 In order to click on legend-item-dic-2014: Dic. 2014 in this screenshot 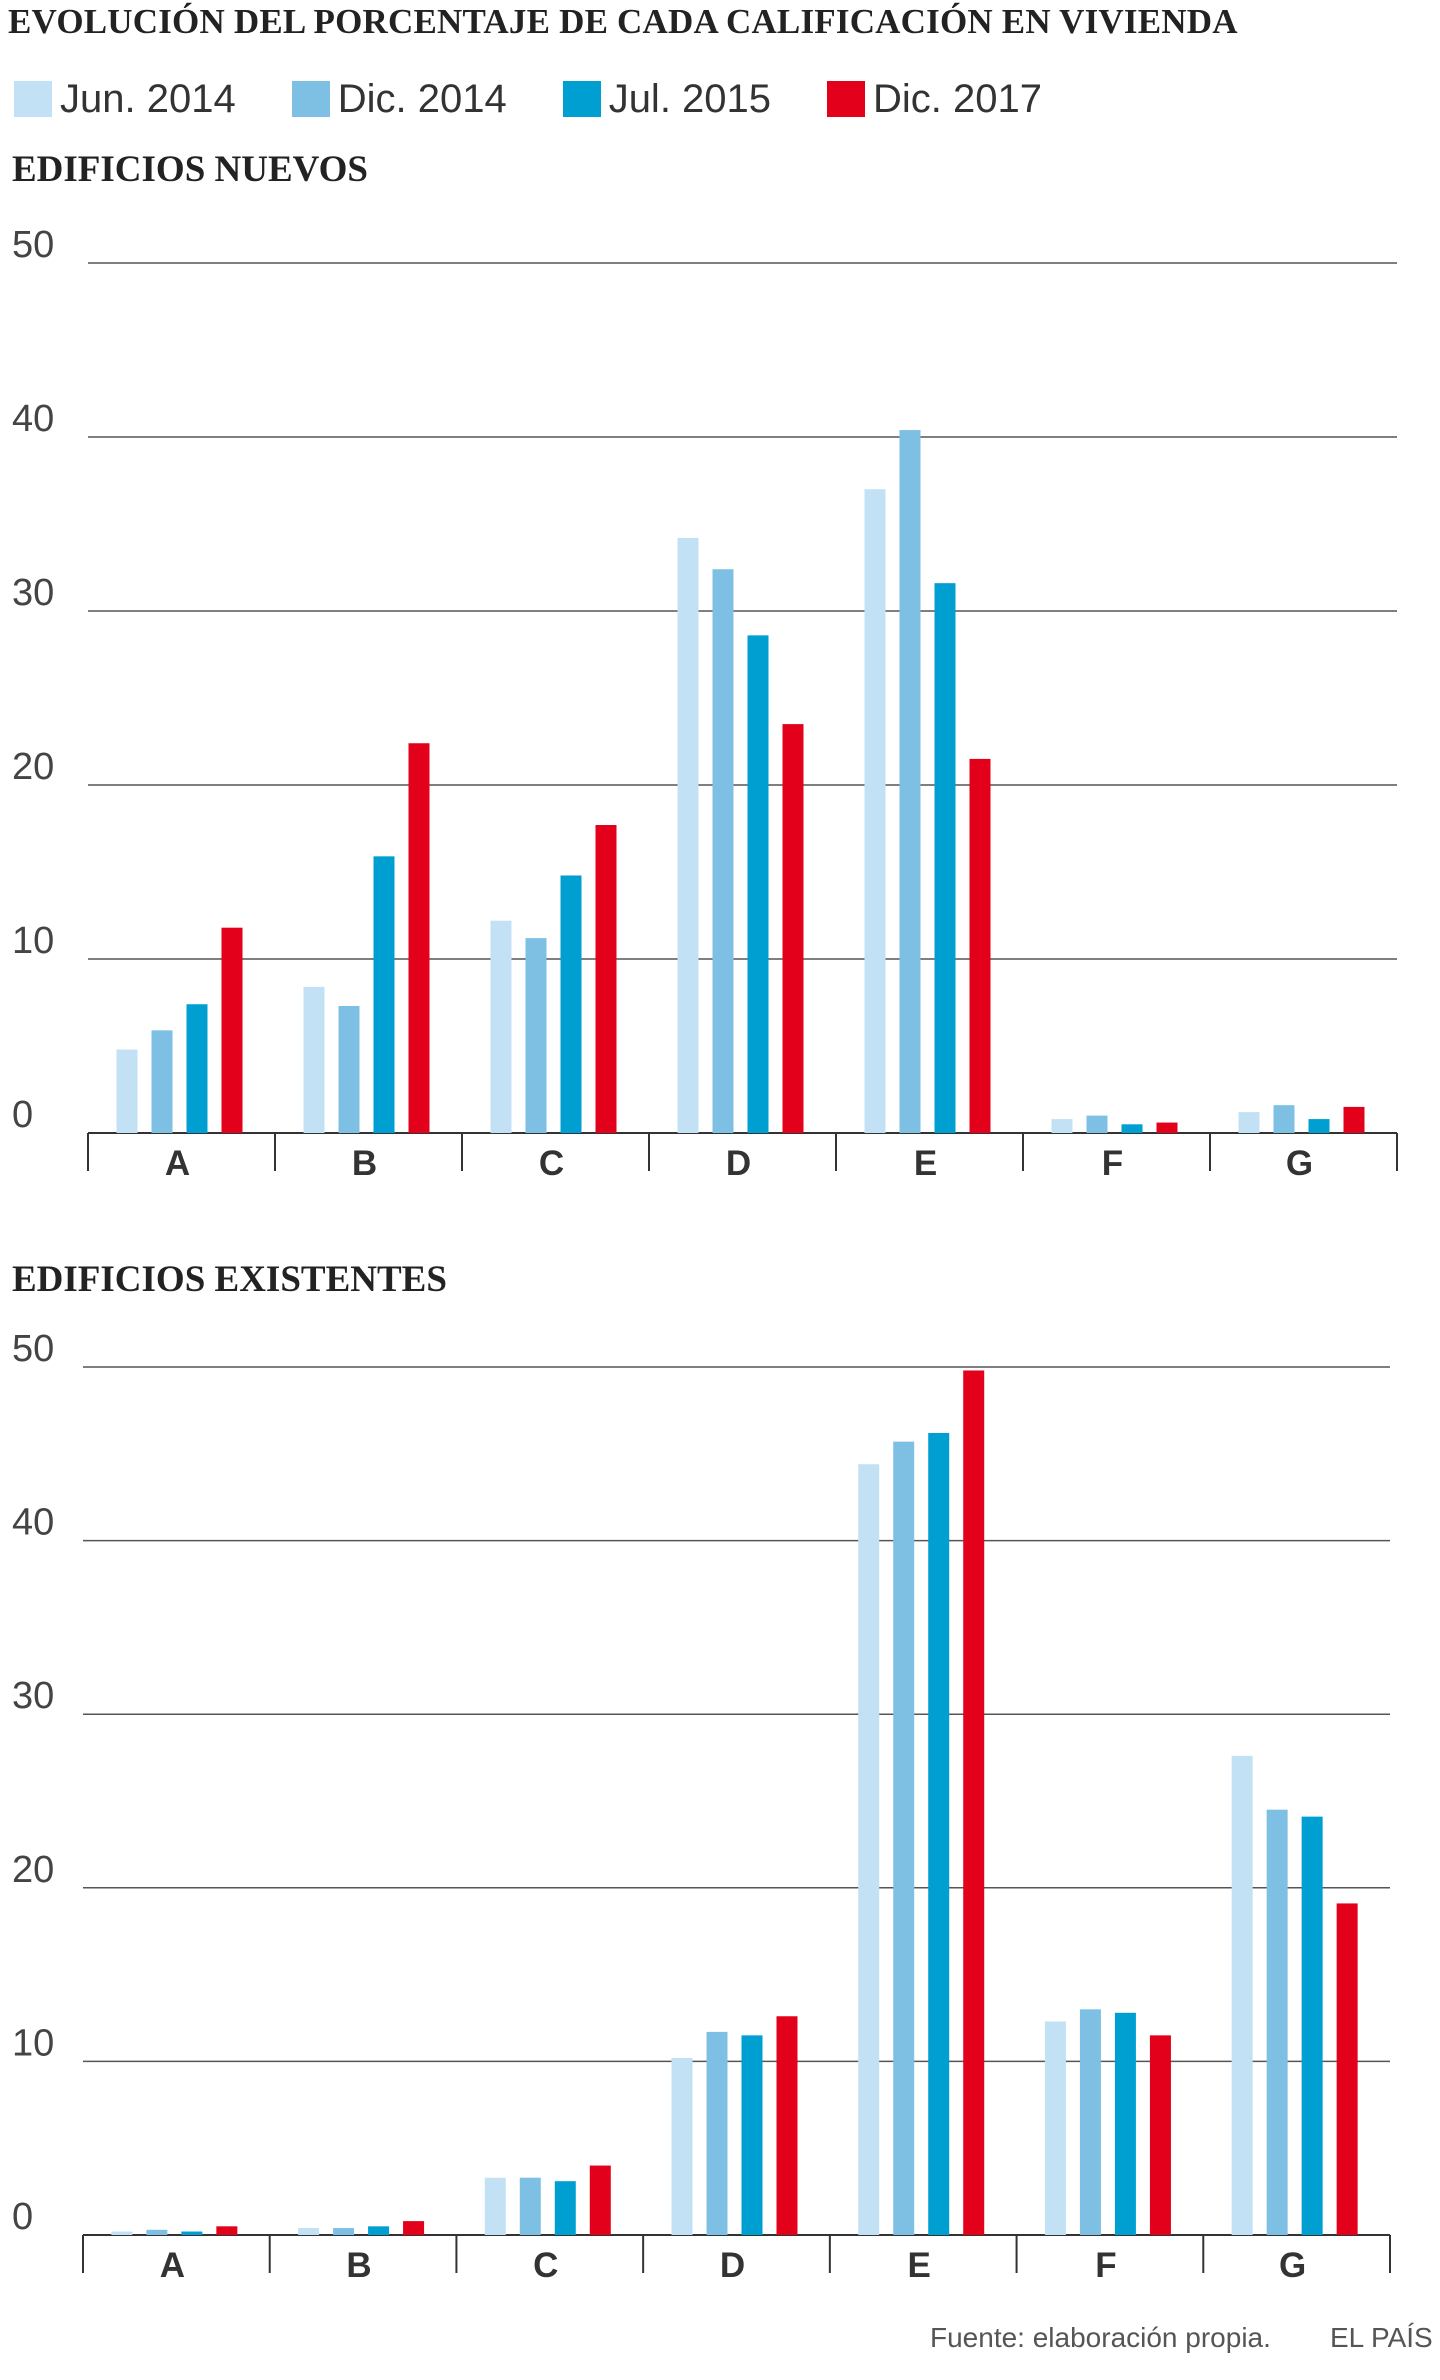, I will do `click(399, 99)`.